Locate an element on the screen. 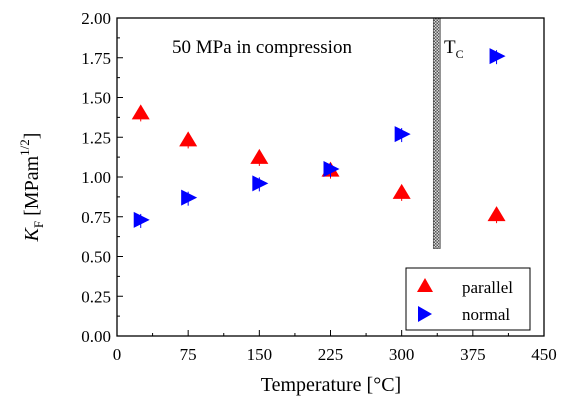 Image resolution: width=573 pixels, height=404 pixels. y-tick-label: 1.25 is located at coordinates (96, 137).